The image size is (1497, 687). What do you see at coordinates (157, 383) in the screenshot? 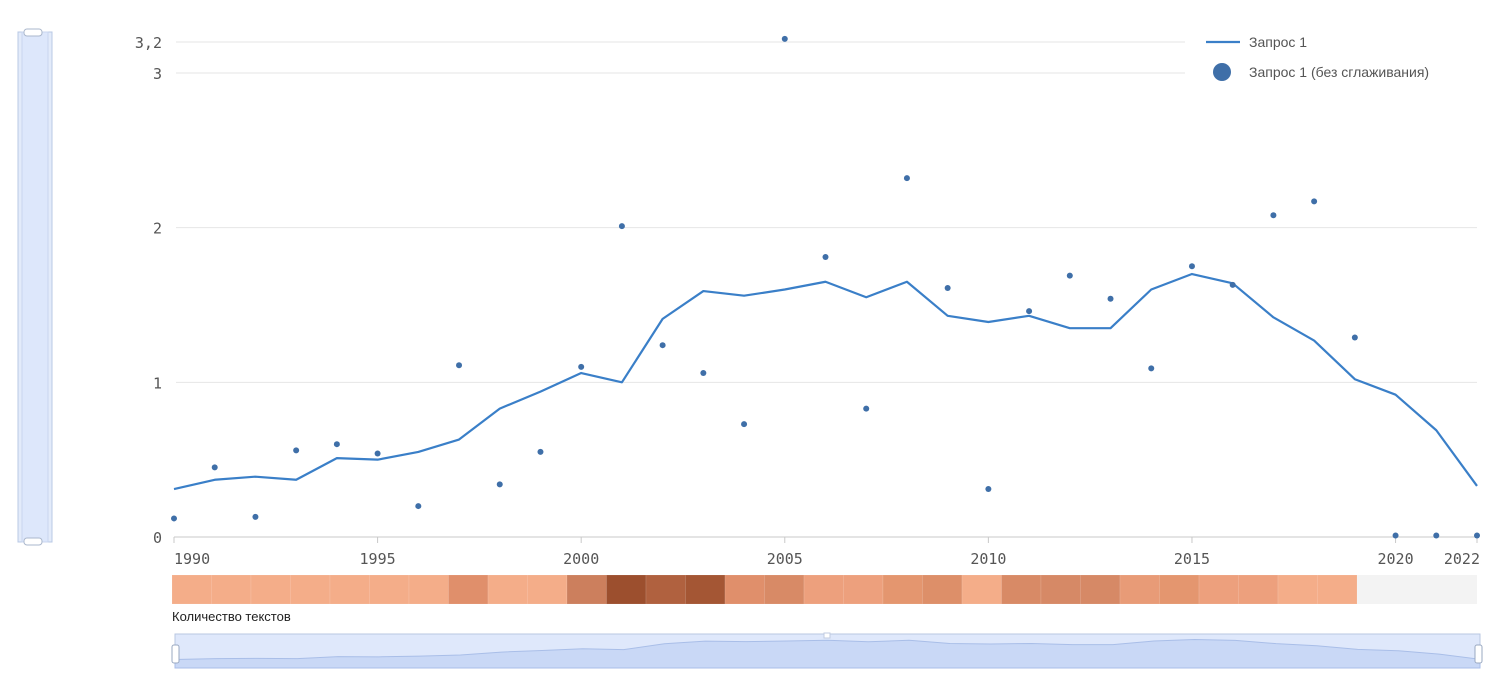
I see `y-tick-label: 1` at bounding box center [157, 383].